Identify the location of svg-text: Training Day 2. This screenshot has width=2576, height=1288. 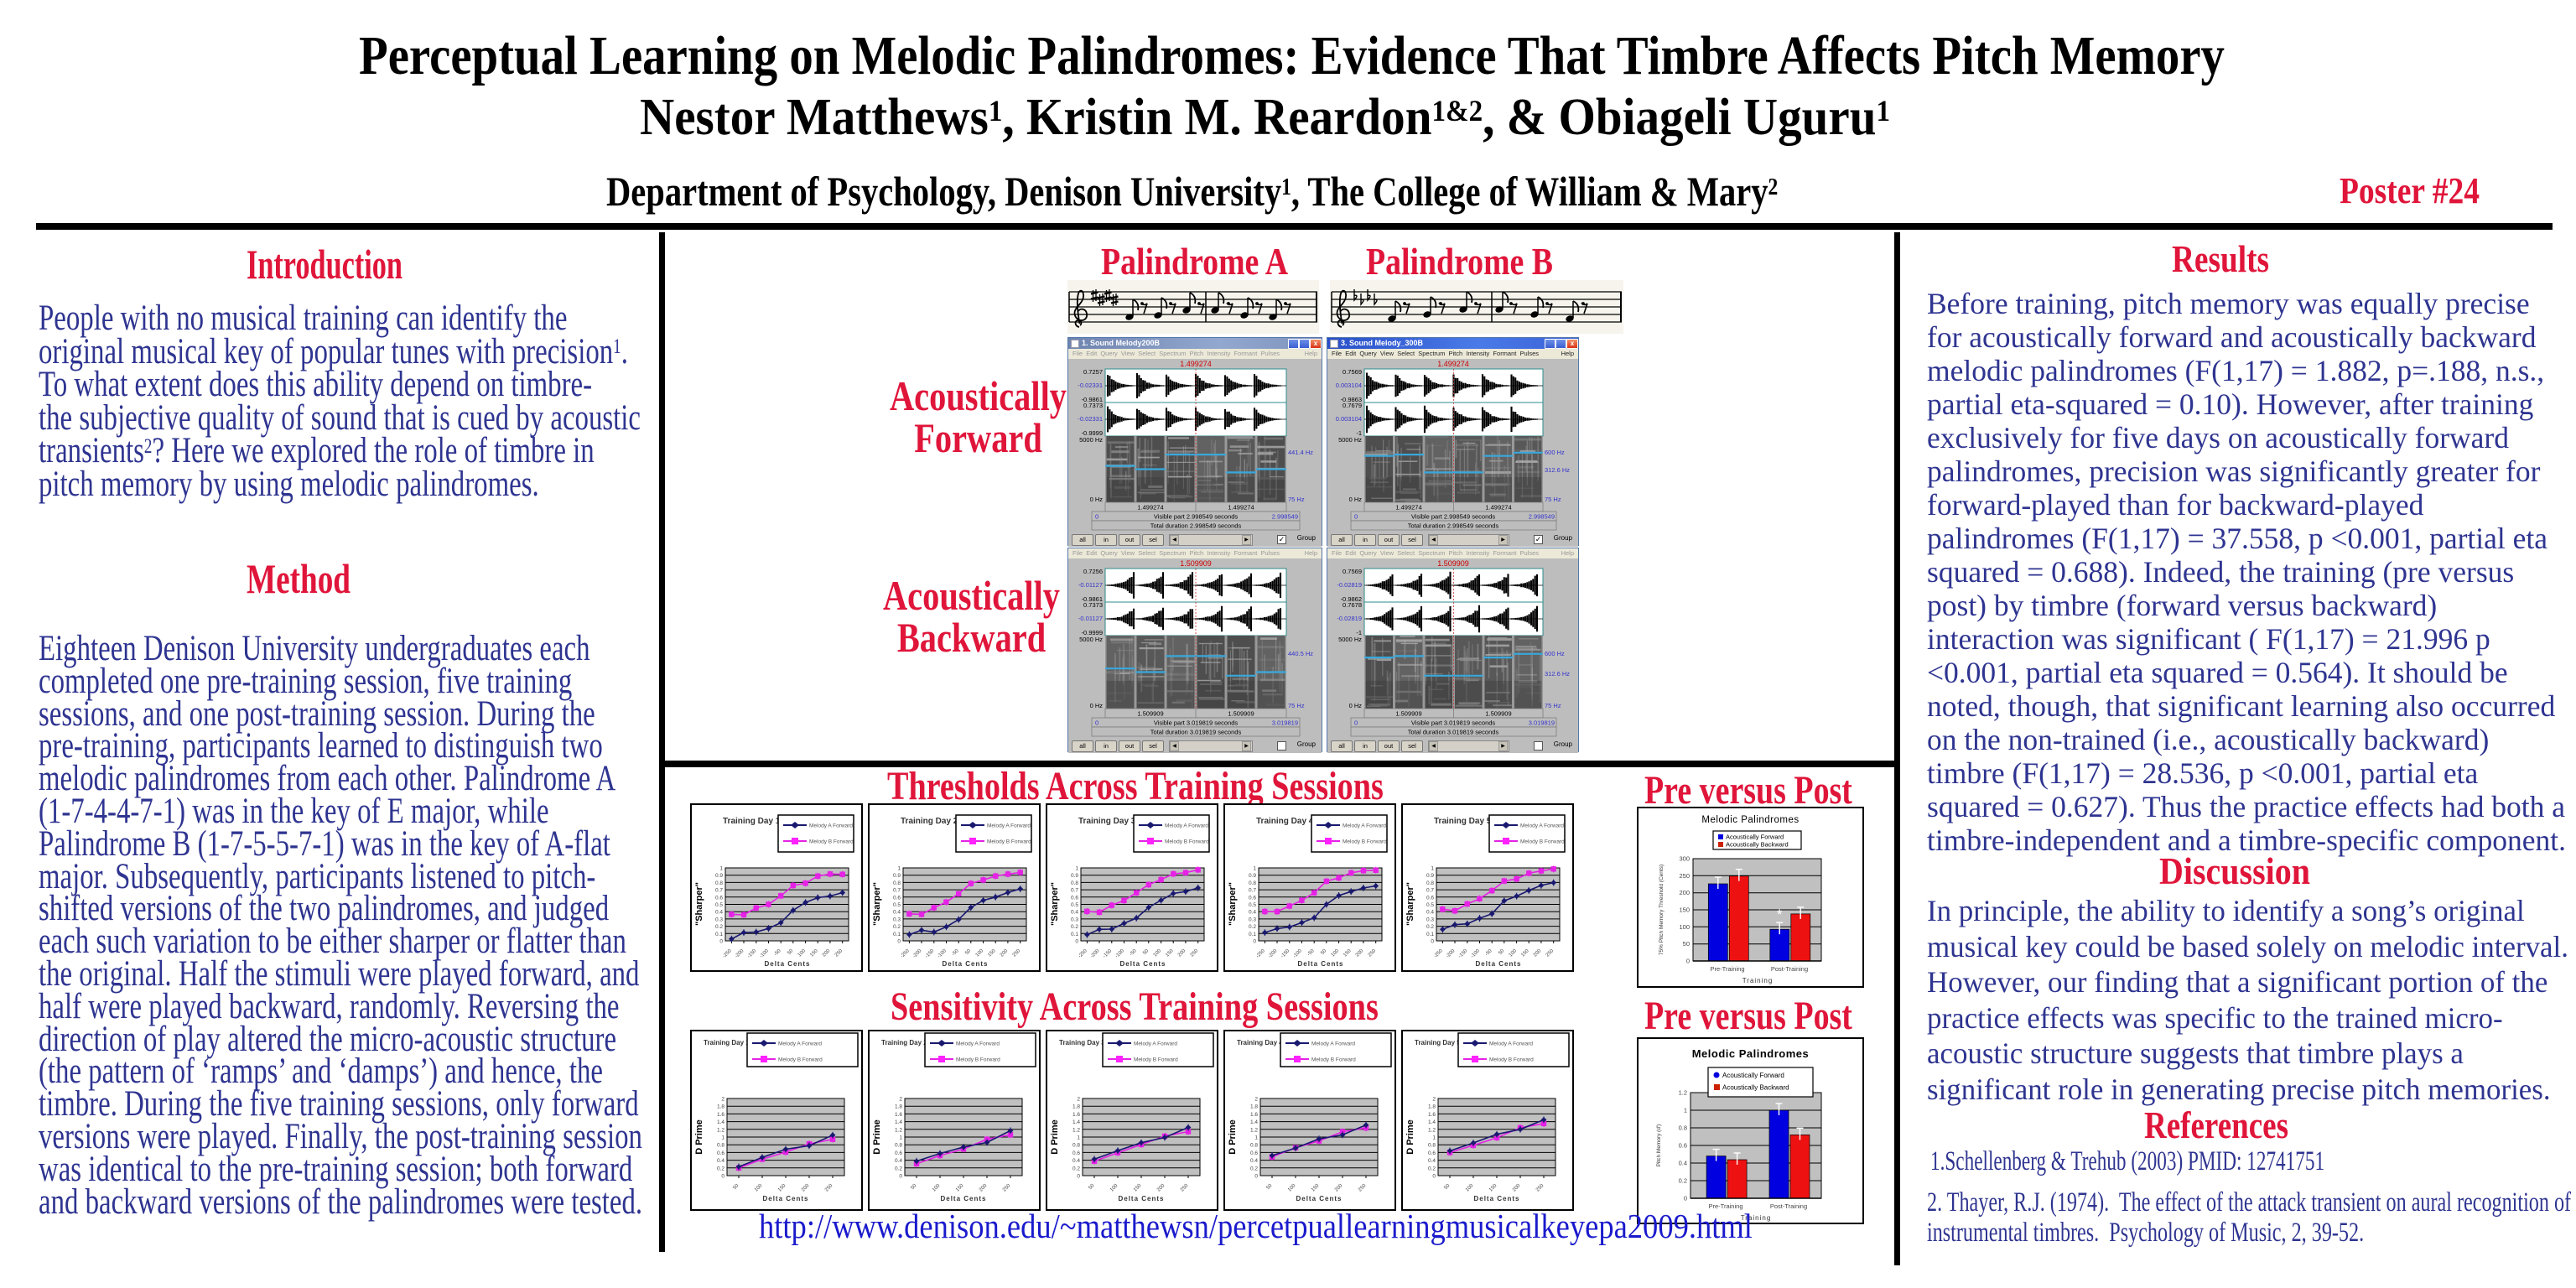
(929, 821).